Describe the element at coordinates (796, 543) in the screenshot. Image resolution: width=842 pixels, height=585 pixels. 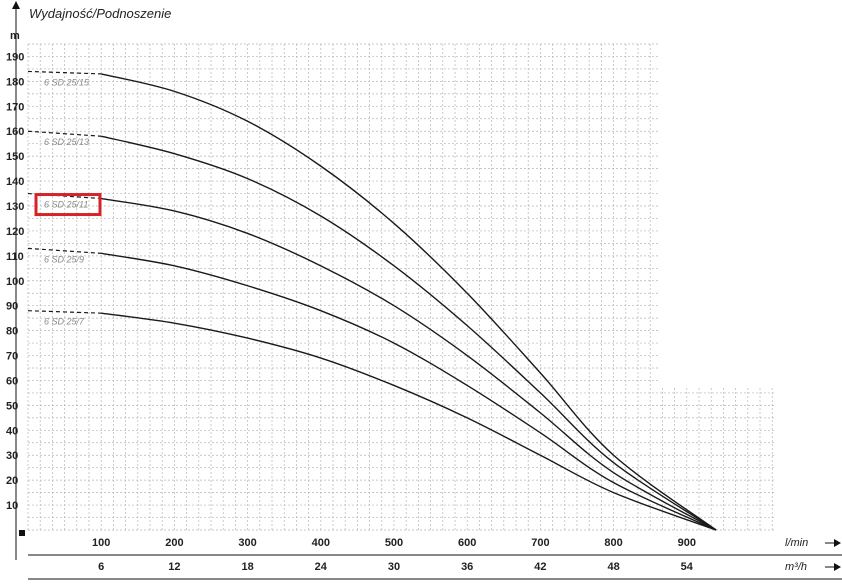
I see `x-axis-label: l/min` at that location.